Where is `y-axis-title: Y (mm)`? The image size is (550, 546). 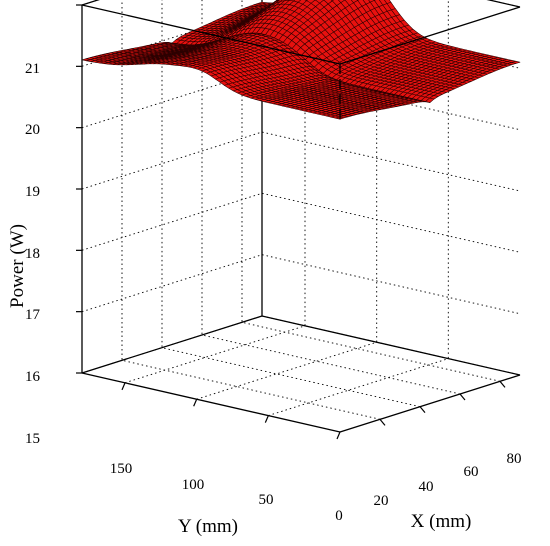 y-axis-title: Y (mm) is located at coordinates (208, 526).